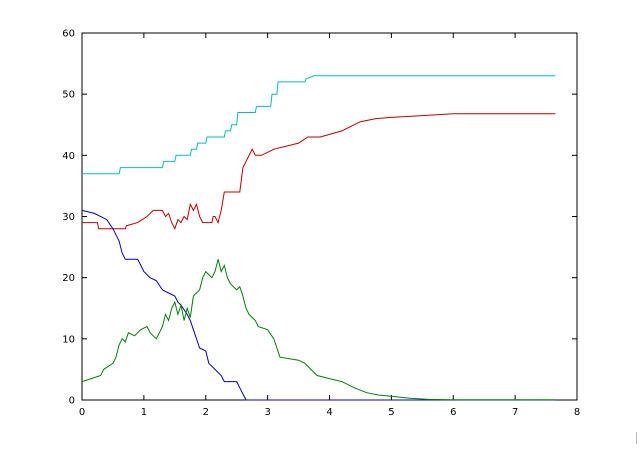  Describe the element at coordinates (267, 412) in the screenshot. I see `x-tick-label: 3` at that location.